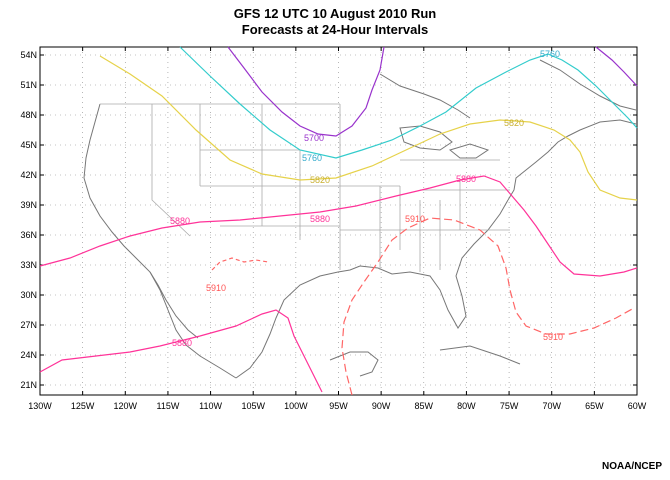 The height and width of the screenshot is (480, 670). Describe the element at coordinates (126, 406) in the screenshot. I see `lon-label: 120W` at that location.